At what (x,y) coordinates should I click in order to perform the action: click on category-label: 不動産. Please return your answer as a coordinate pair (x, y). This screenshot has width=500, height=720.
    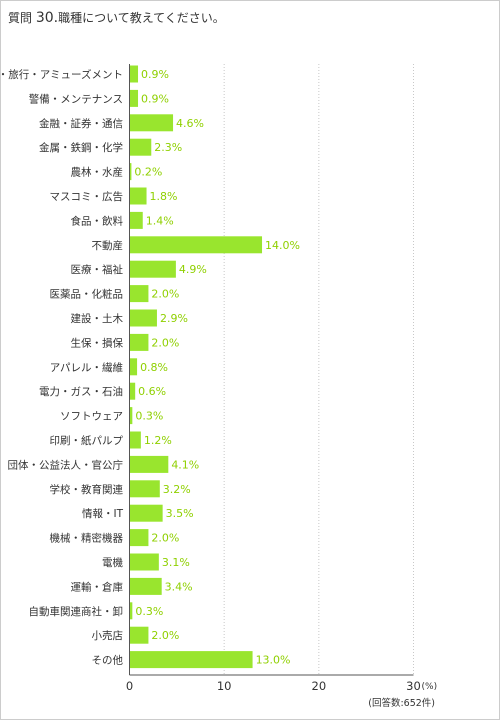
    Looking at the image, I should click on (108, 245).